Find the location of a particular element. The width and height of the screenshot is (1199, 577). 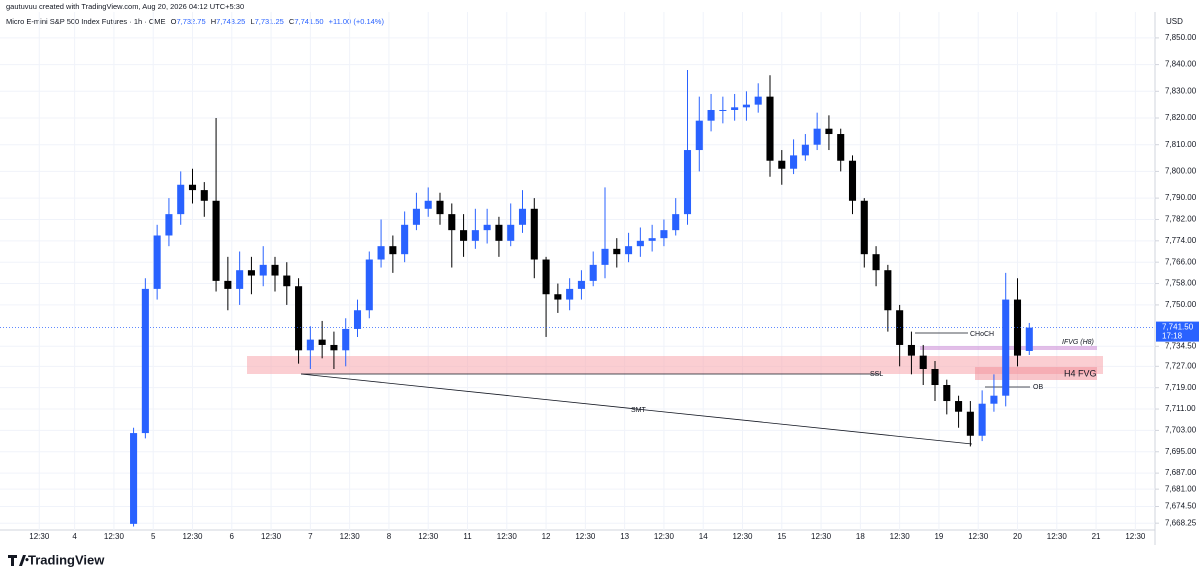

low-label: L is located at coordinates (252, 21).